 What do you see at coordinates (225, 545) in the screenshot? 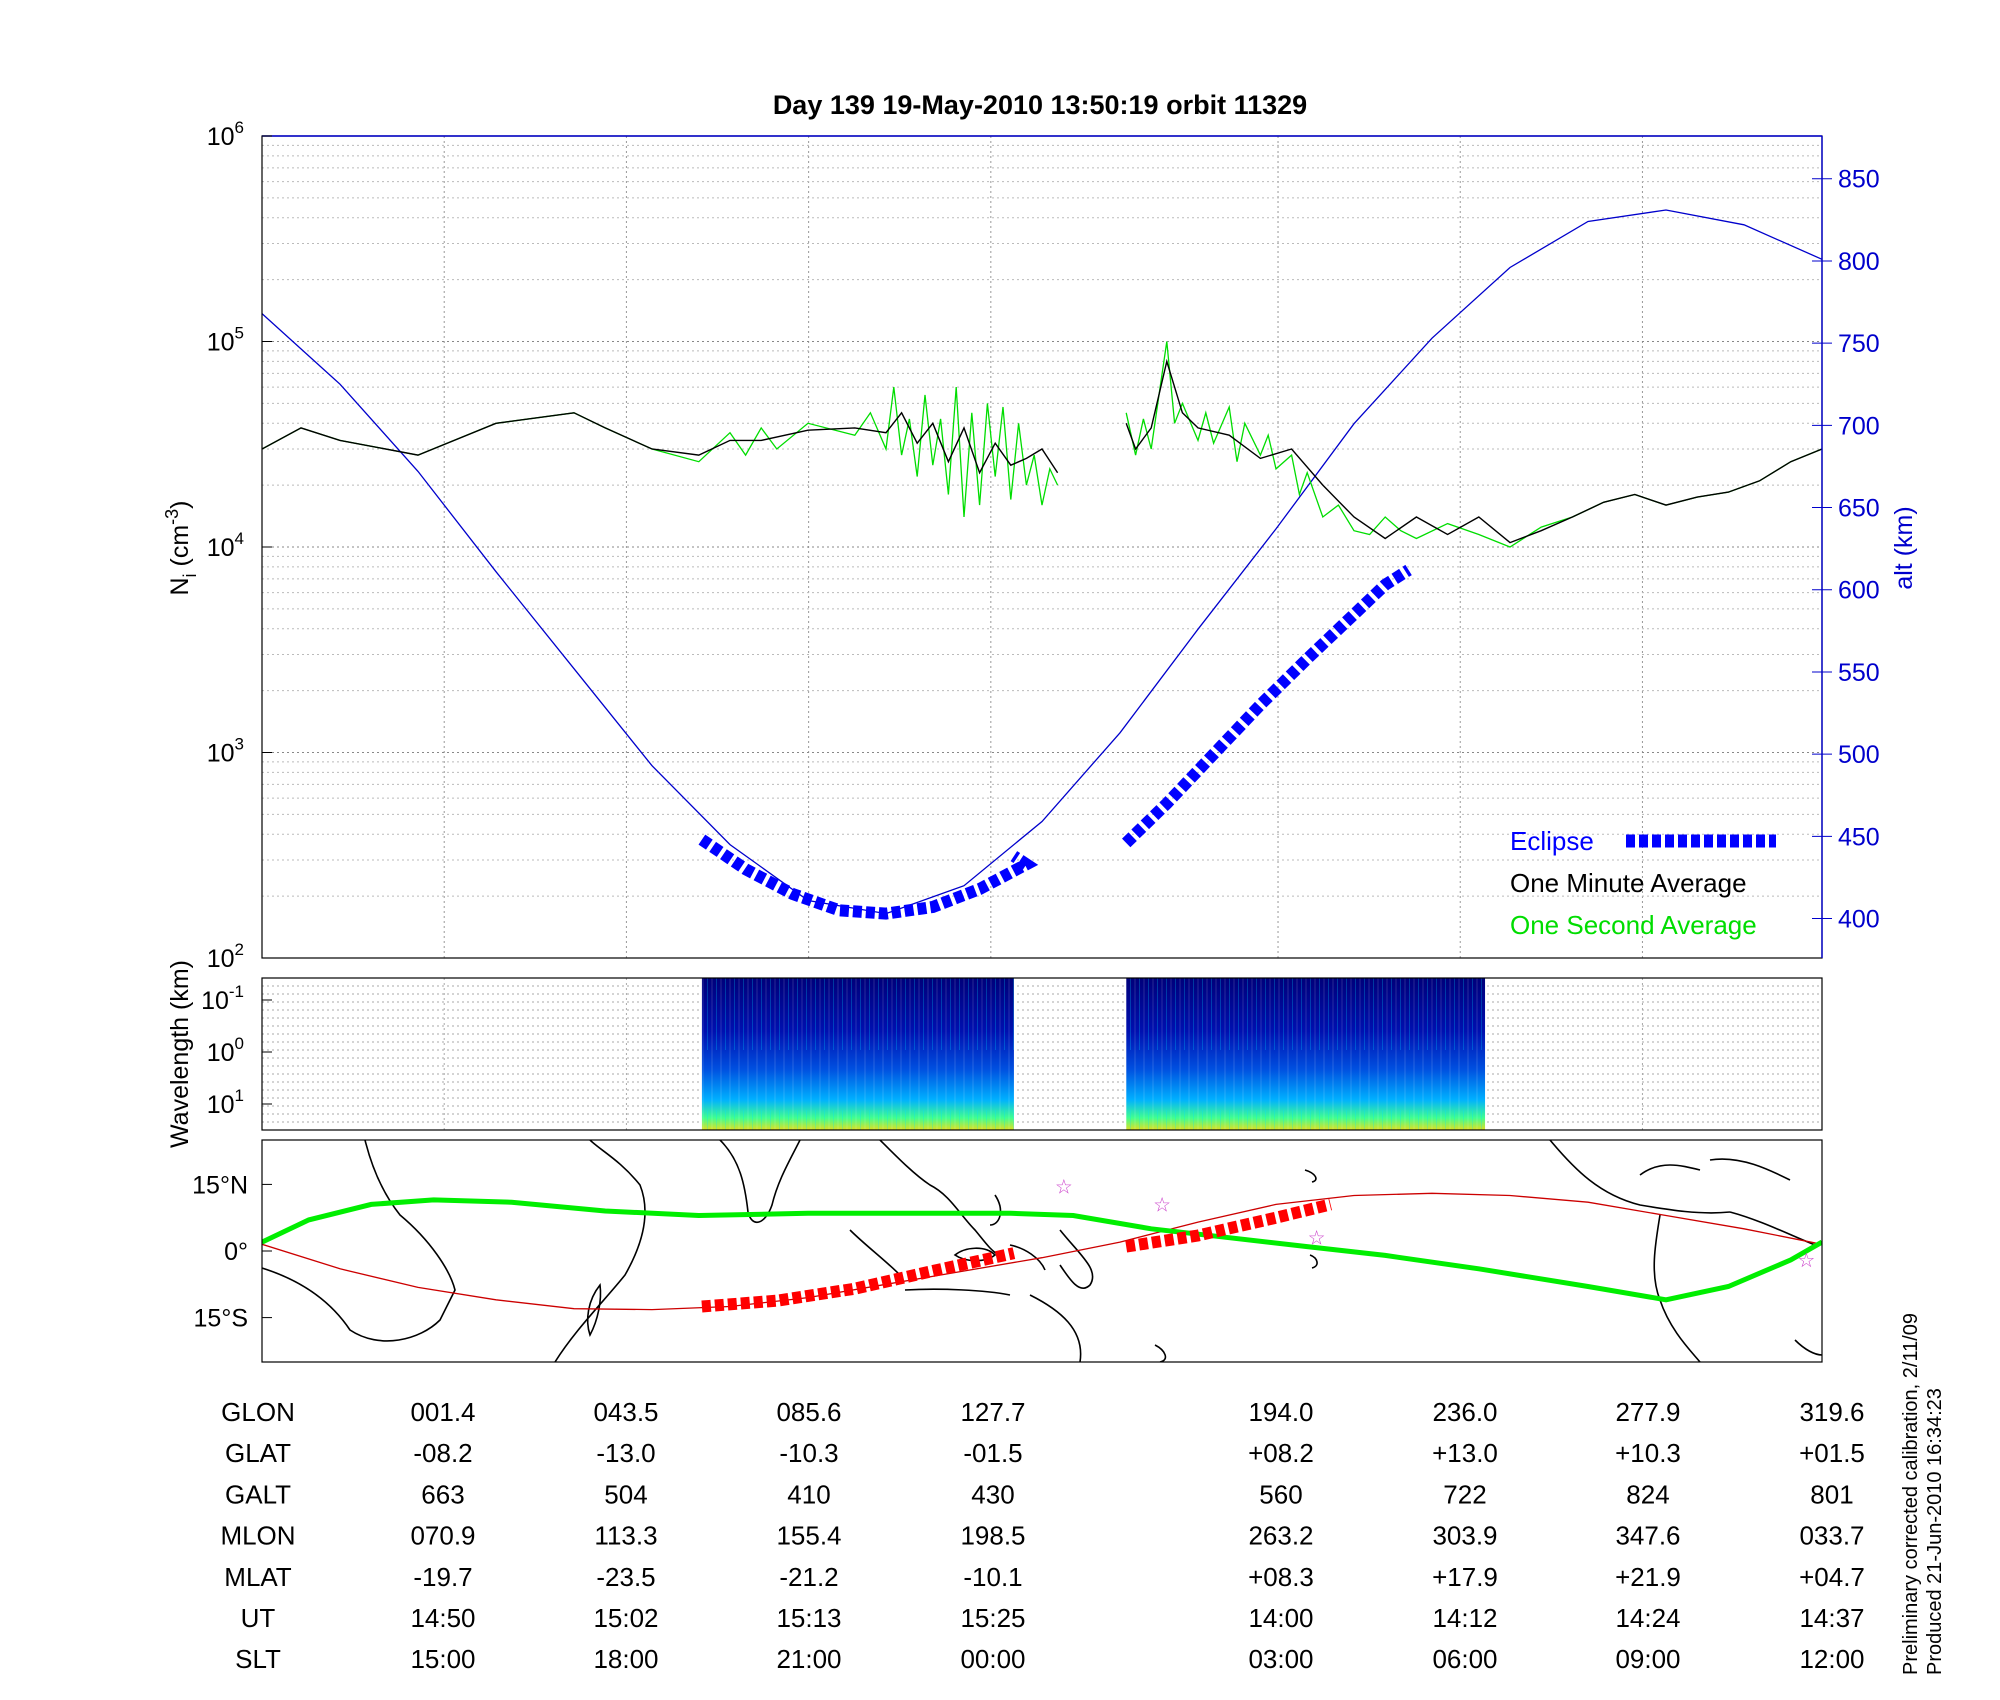
I see `y-tick-label: 10⁴` at bounding box center [225, 545].